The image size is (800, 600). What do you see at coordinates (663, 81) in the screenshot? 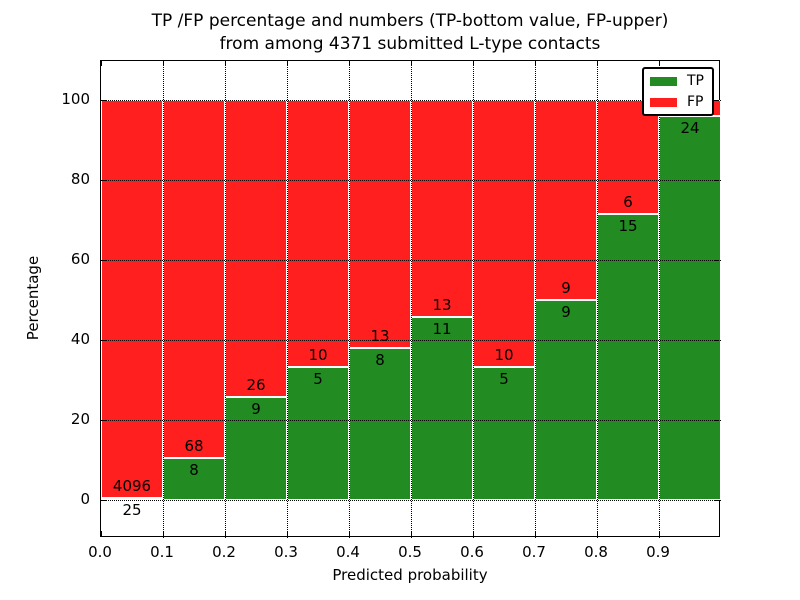
I see `tp-swatch-icon` at bounding box center [663, 81].